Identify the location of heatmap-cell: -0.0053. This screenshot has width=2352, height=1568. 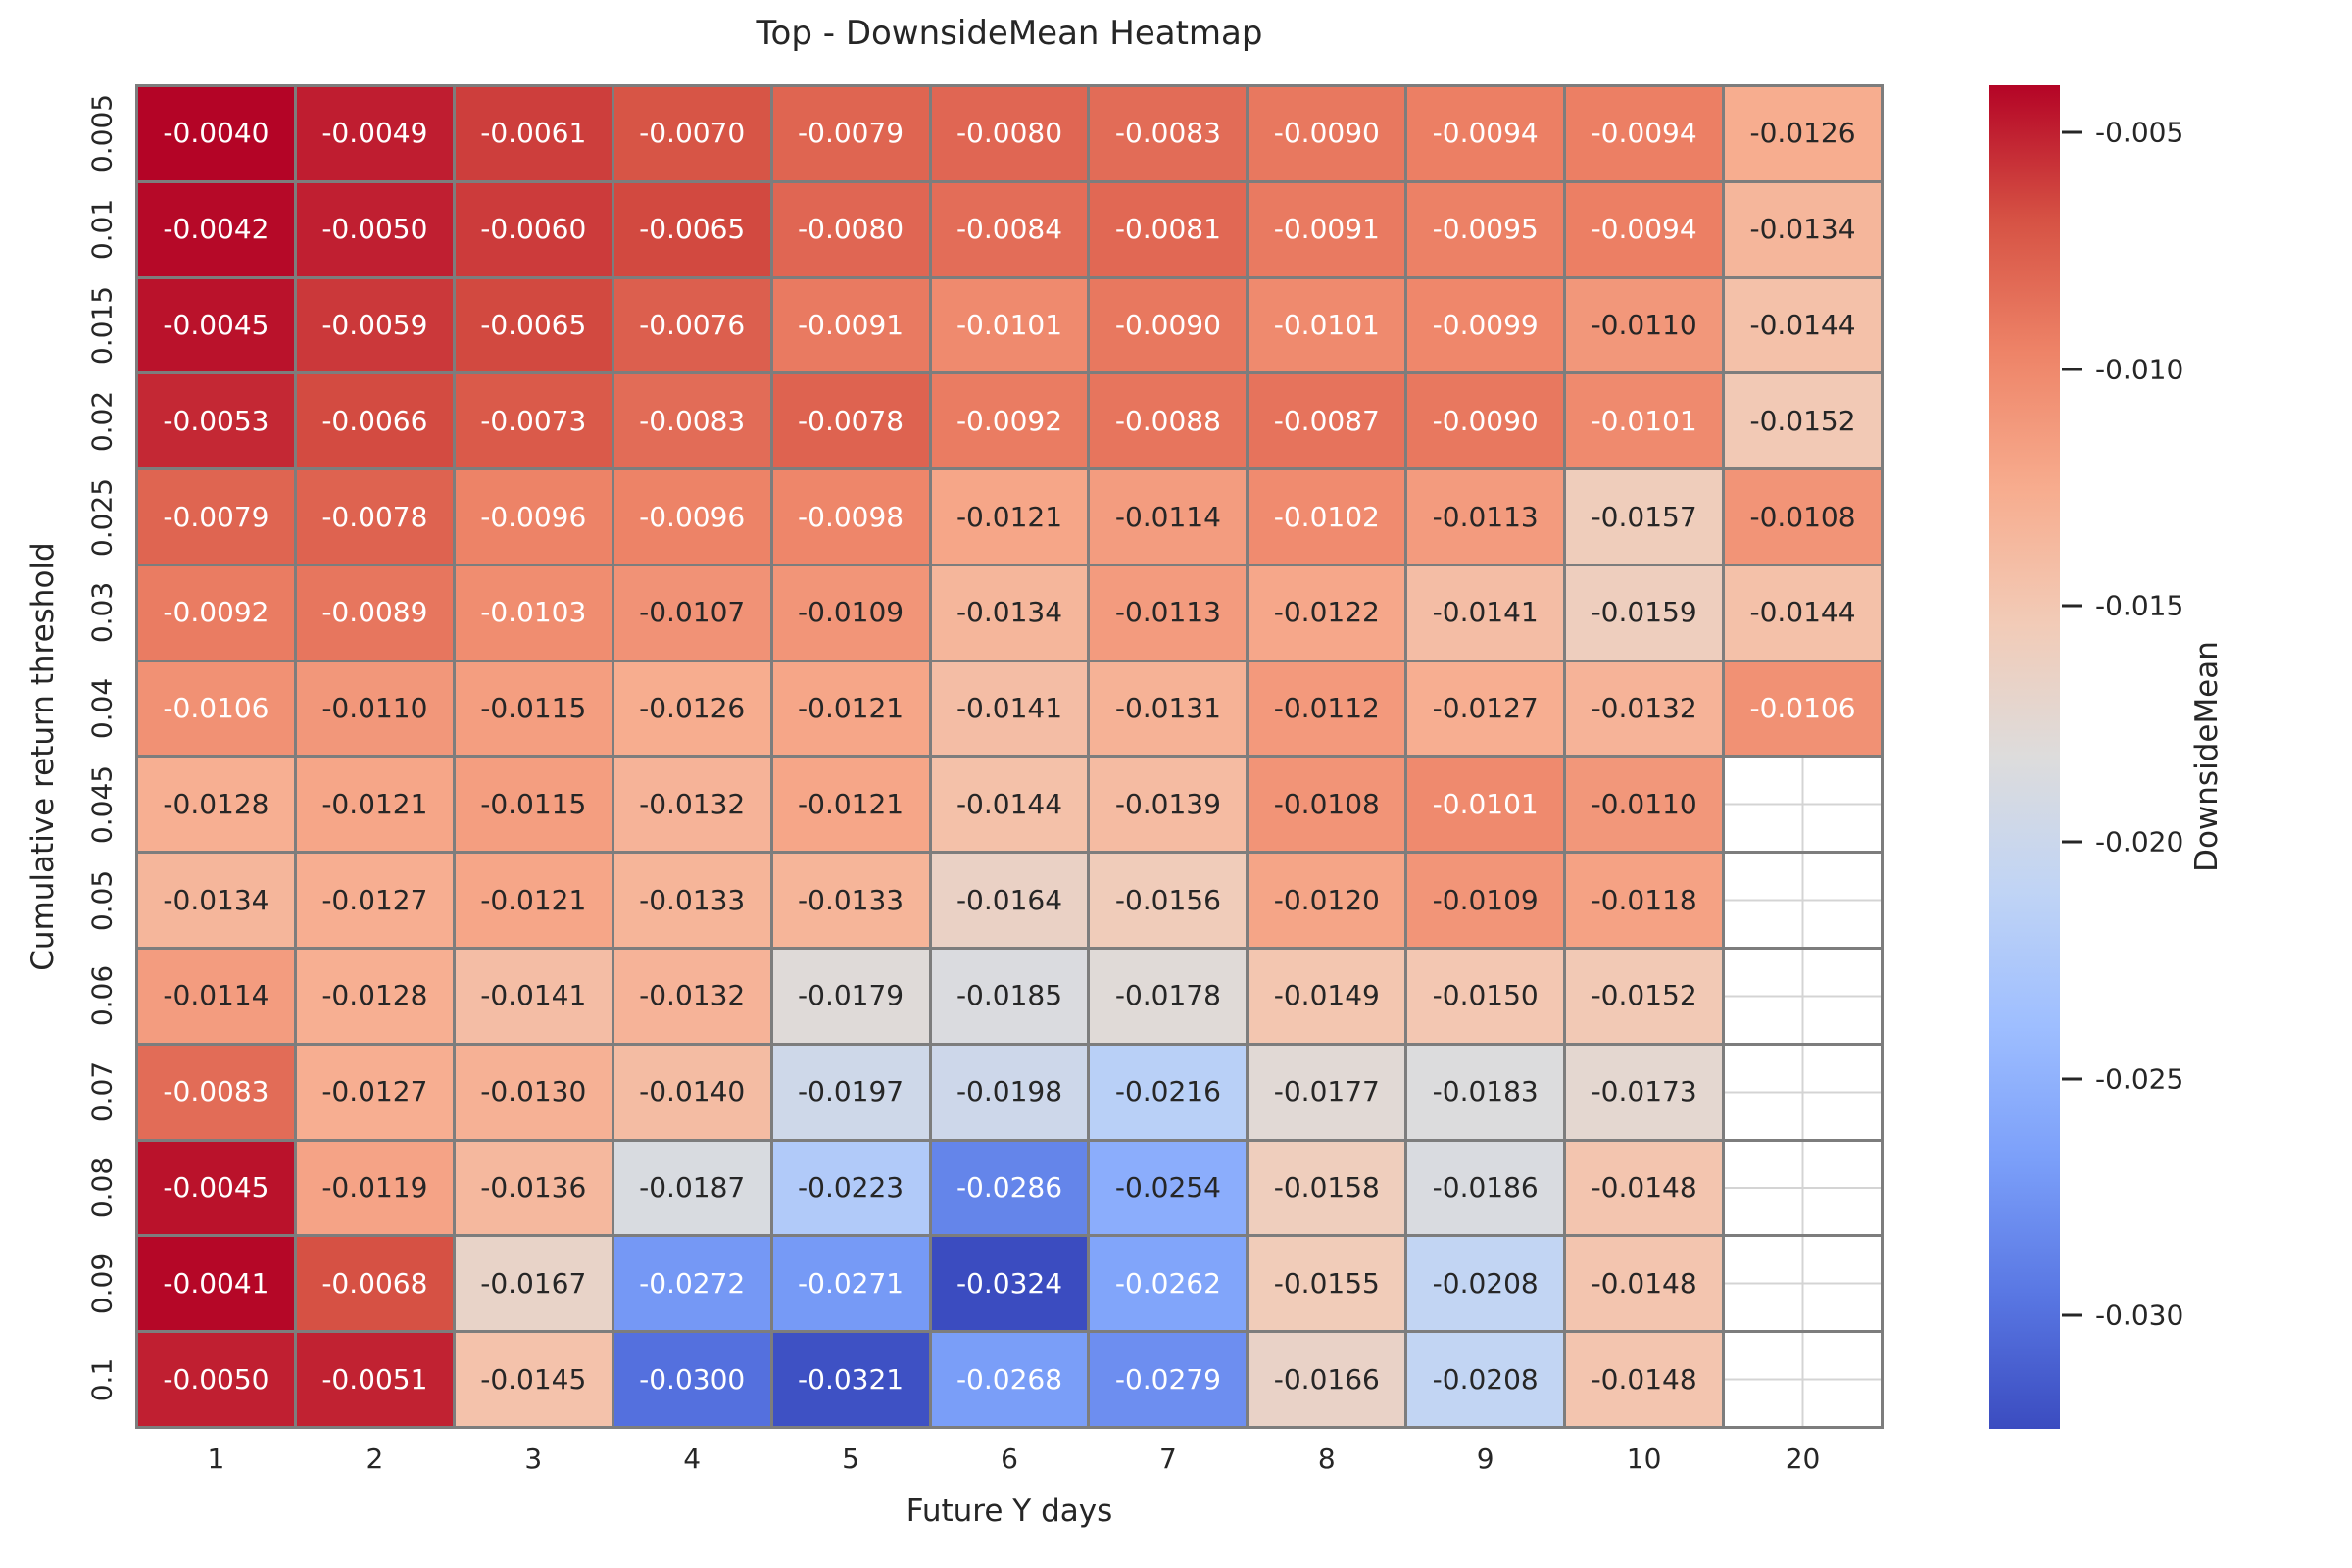
(216, 421).